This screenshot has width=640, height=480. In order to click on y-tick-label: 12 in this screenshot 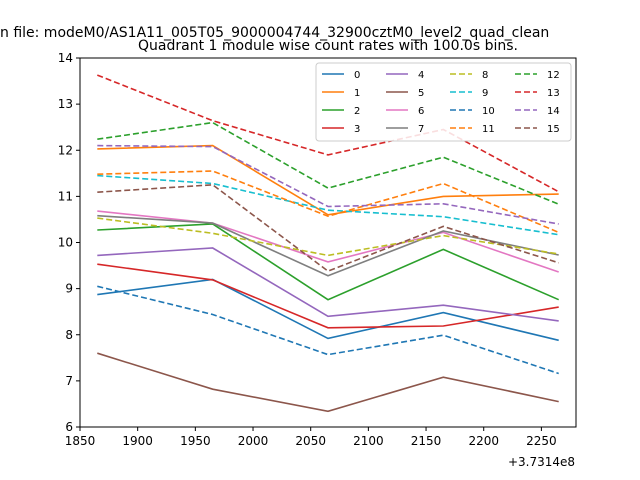, I will do `click(65, 150)`.